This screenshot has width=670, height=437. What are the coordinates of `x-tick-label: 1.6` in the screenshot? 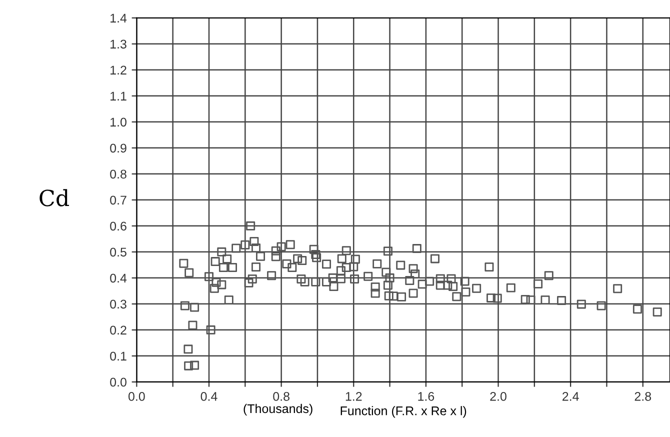 It's located at (426, 396).